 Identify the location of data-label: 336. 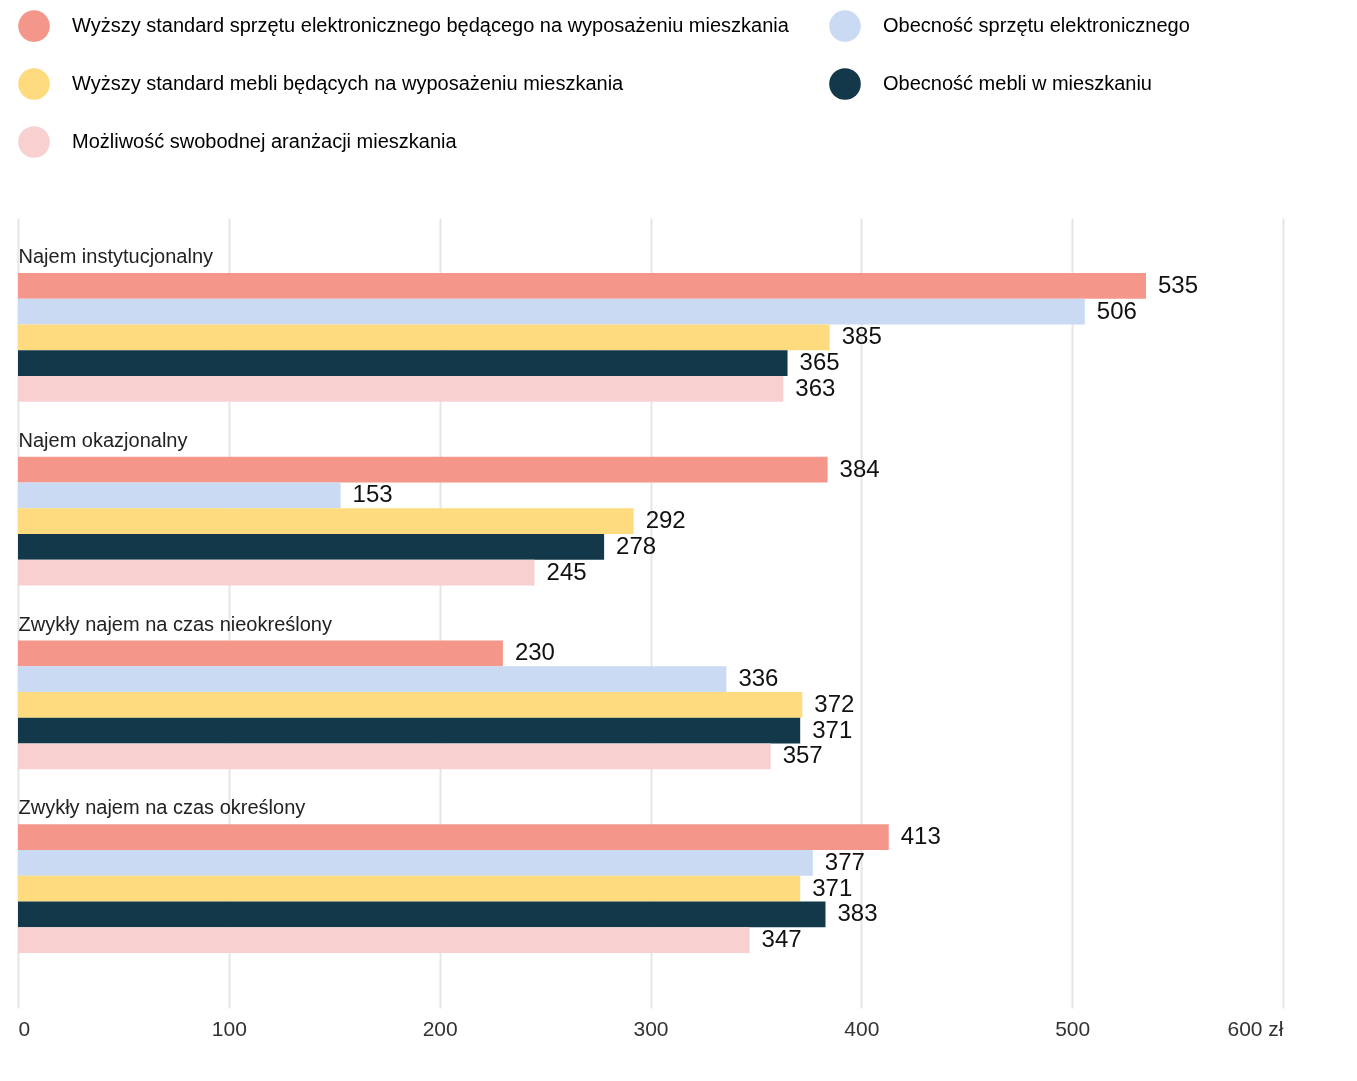
(758, 678).